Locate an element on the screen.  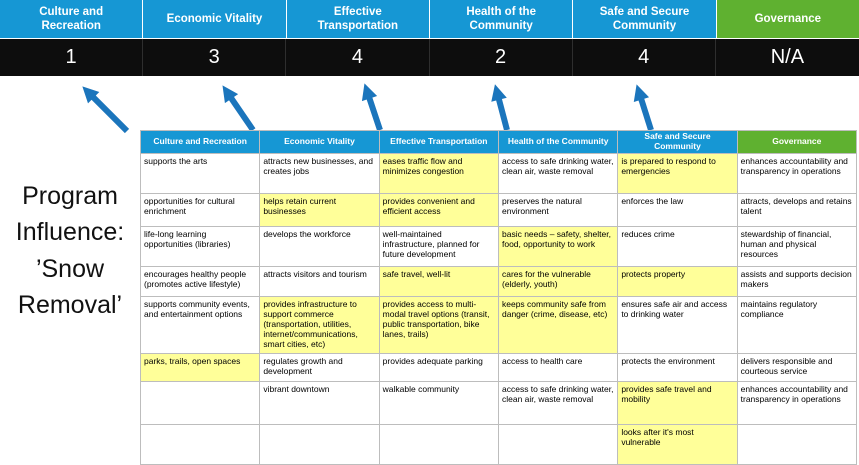
table-cell: looks after it's most vulnerable is located at coordinates (677, 444).